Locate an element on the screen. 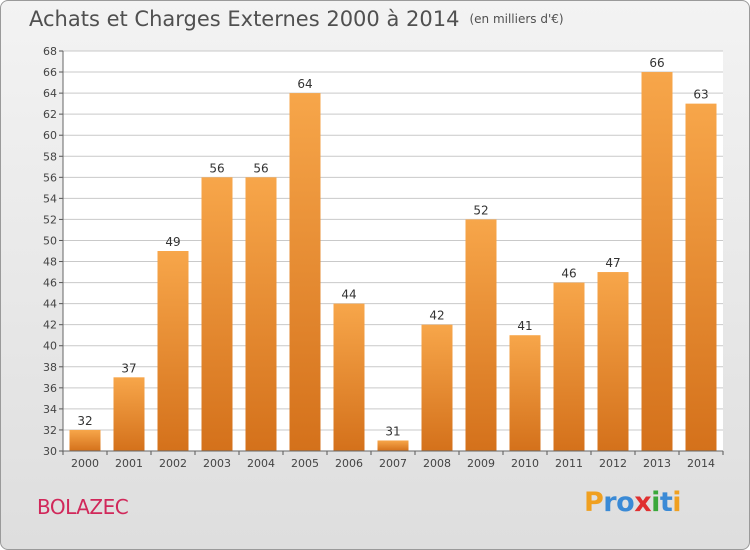 The height and width of the screenshot is (550, 750). x-tick-label: 2012 is located at coordinates (613, 463).